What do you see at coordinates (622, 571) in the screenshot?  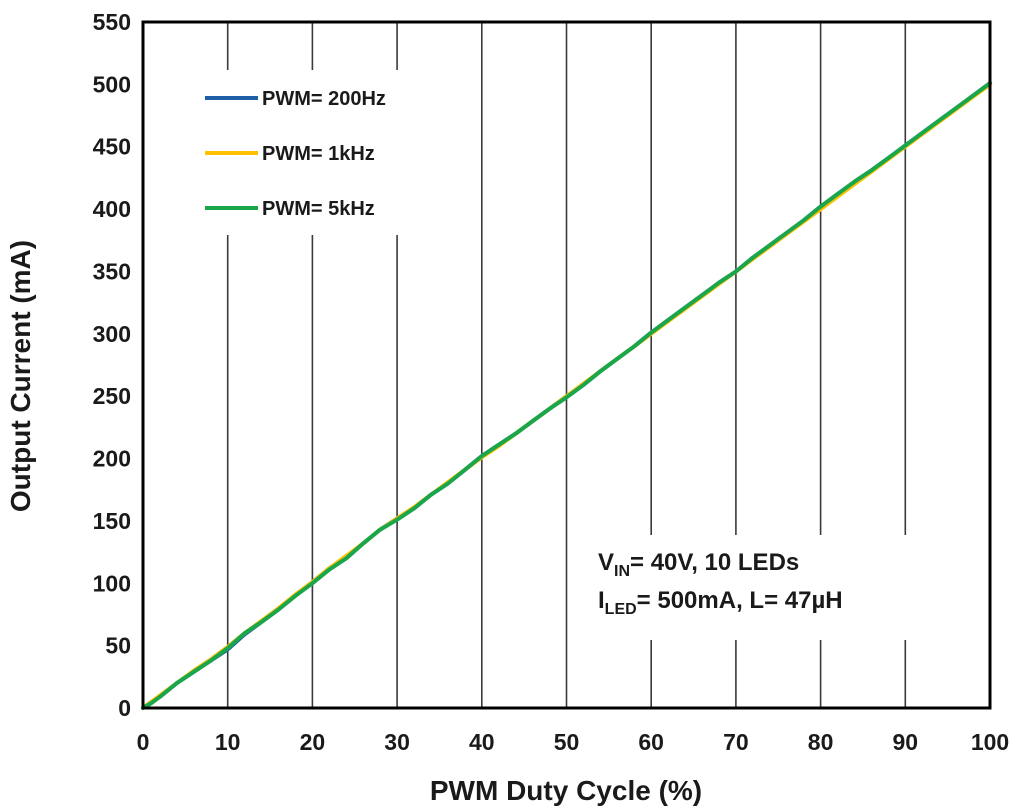 I see `annotation-vin-subscript: IN` at bounding box center [622, 571].